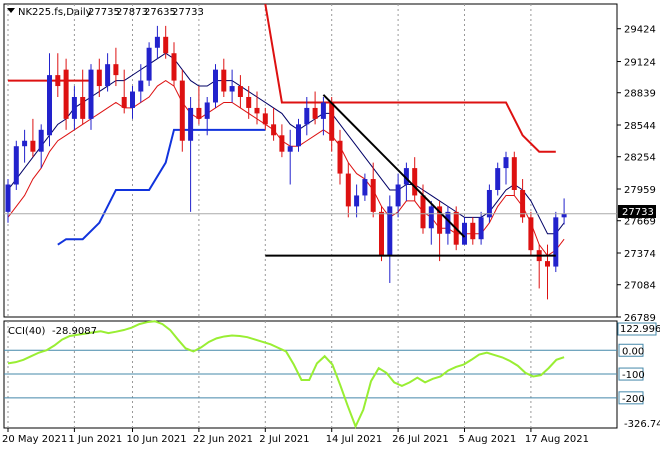 This screenshot has width=660, height=450. I want to click on cci-label: CCI(40), so click(27, 331).